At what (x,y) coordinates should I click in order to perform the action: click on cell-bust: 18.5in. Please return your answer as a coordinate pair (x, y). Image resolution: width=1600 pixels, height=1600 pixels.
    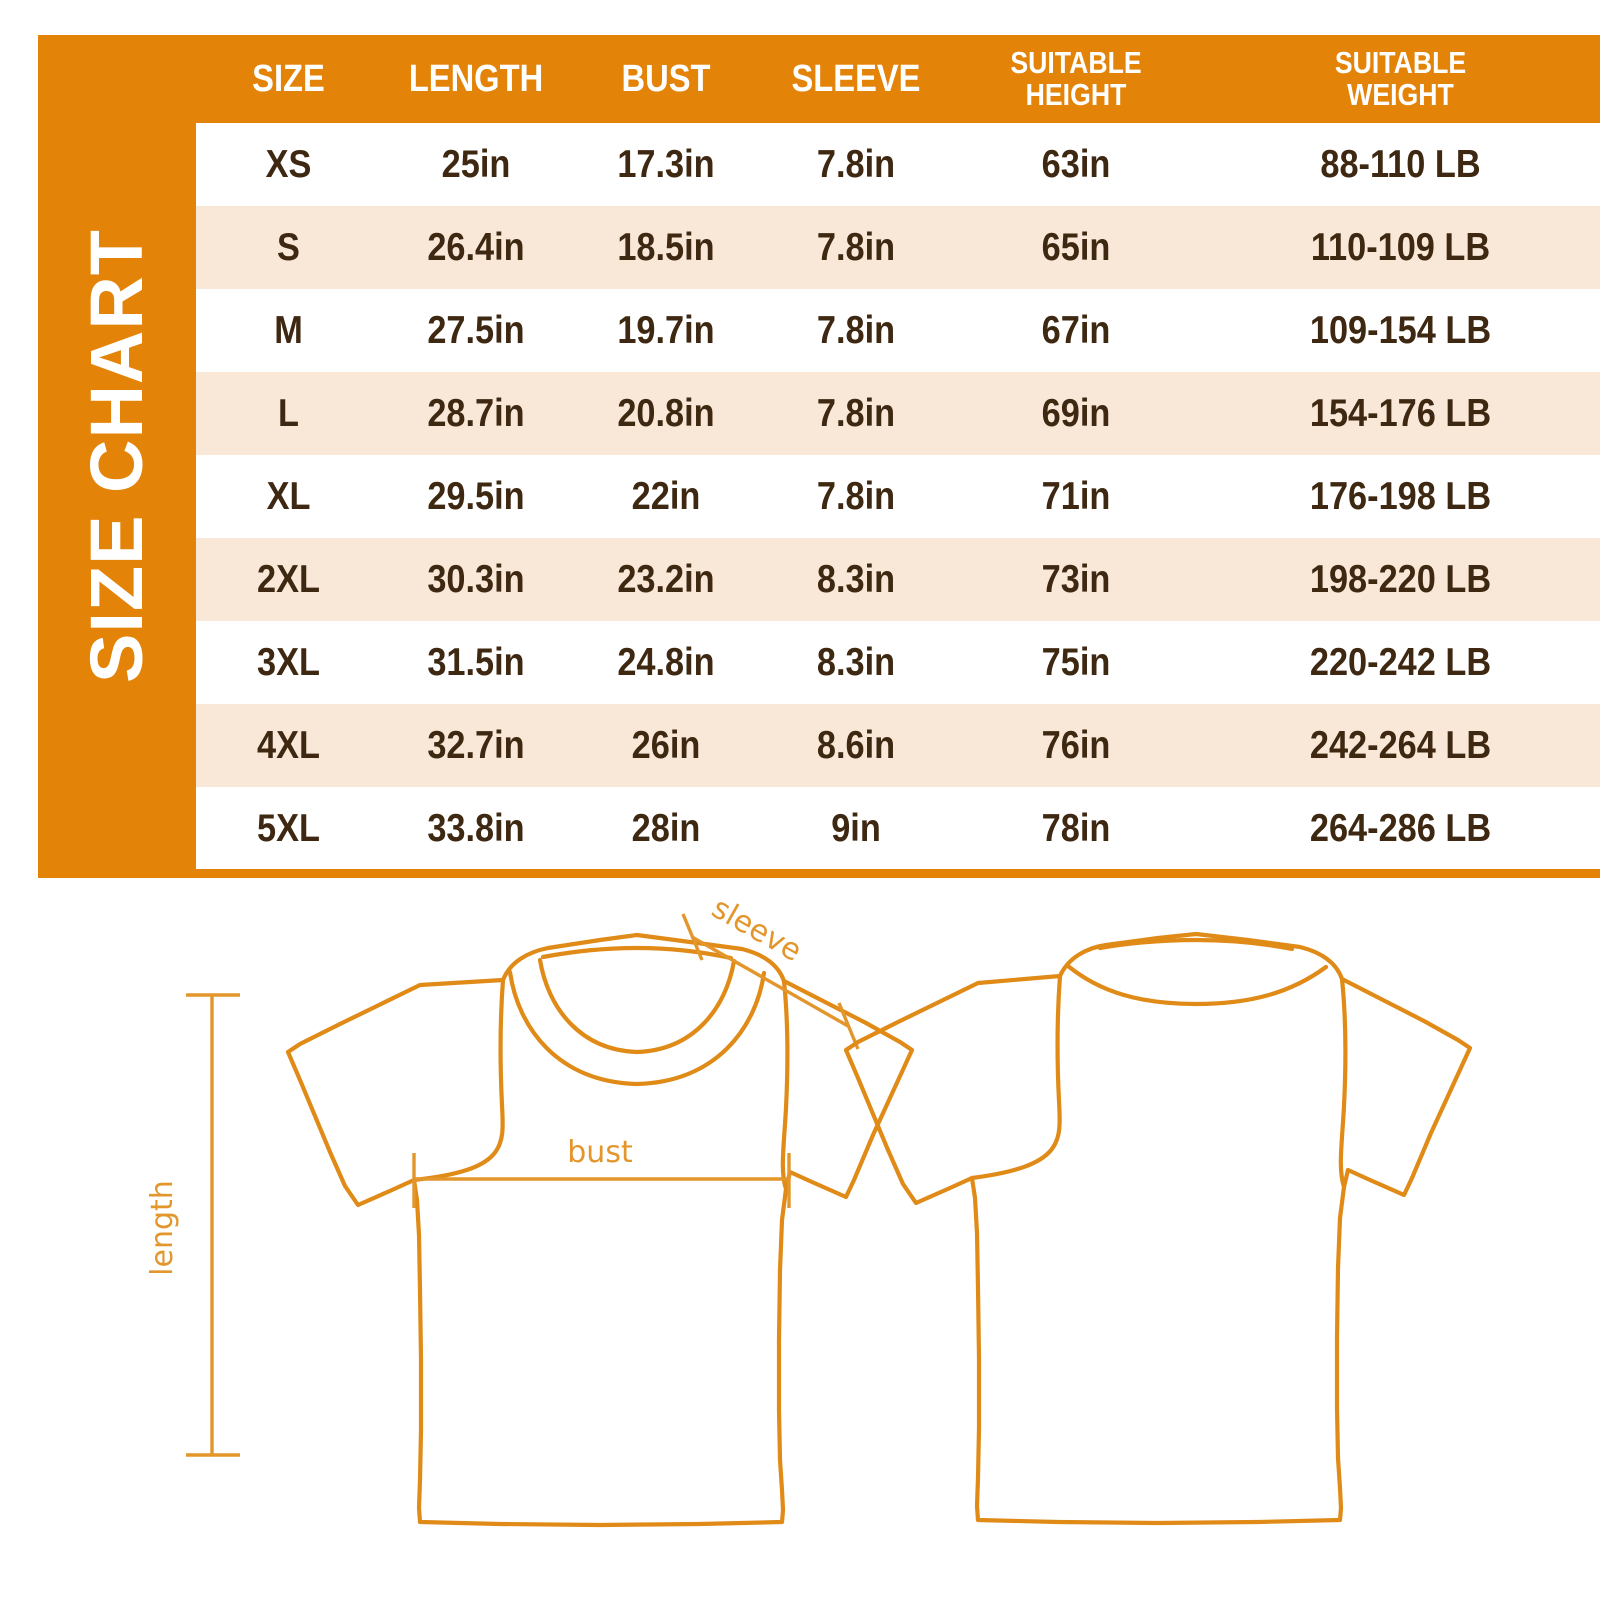
    Looking at the image, I should click on (666, 247).